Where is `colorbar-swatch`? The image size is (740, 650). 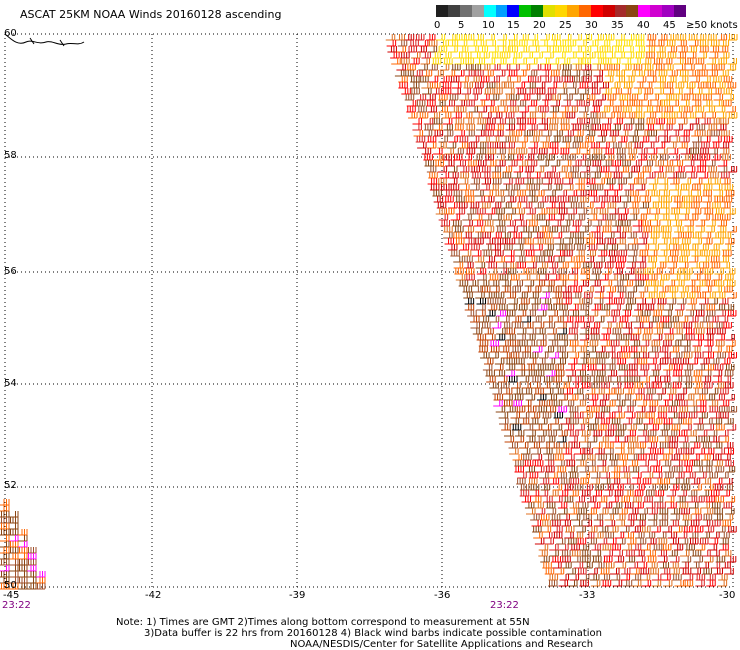 colorbar-swatch is located at coordinates (442, 11).